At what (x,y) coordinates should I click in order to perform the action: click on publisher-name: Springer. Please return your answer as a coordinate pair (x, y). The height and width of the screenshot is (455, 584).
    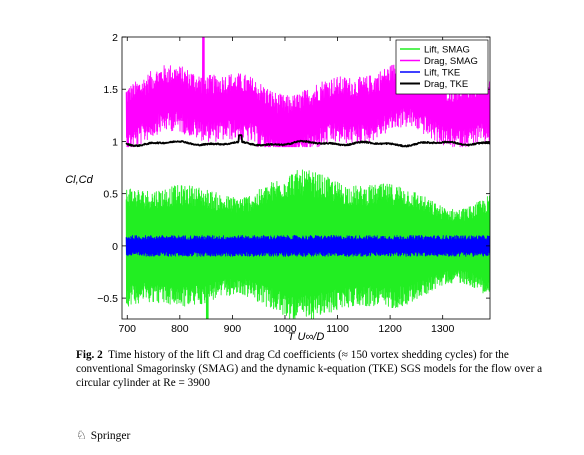
    Looking at the image, I should click on (110, 436).